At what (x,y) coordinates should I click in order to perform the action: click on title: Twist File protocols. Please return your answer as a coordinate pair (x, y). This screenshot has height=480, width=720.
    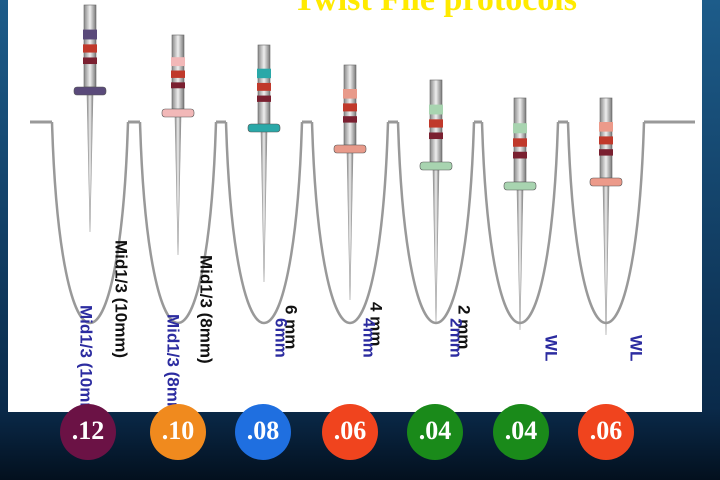
    Looking at the image, I should click on (435, 9).